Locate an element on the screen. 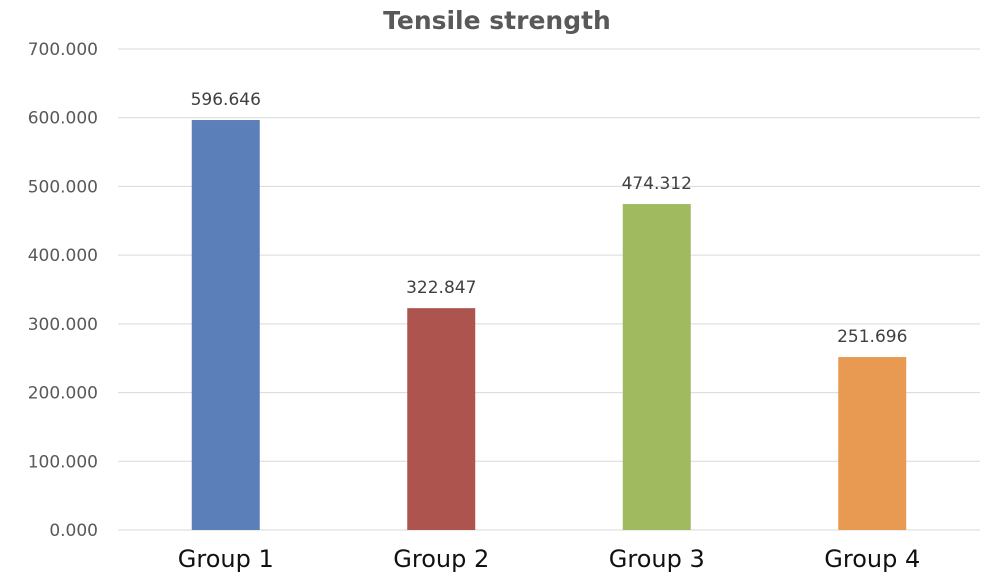  y-tick-label: 500.000 is located at coordinates (63, 187).